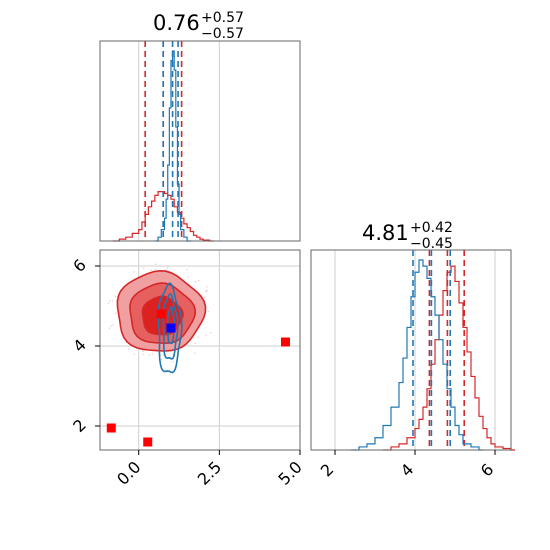 This screenshot has width=550, height=550. I want to click on marginal-y-xtick-label-0: 2, so click(327, 470).